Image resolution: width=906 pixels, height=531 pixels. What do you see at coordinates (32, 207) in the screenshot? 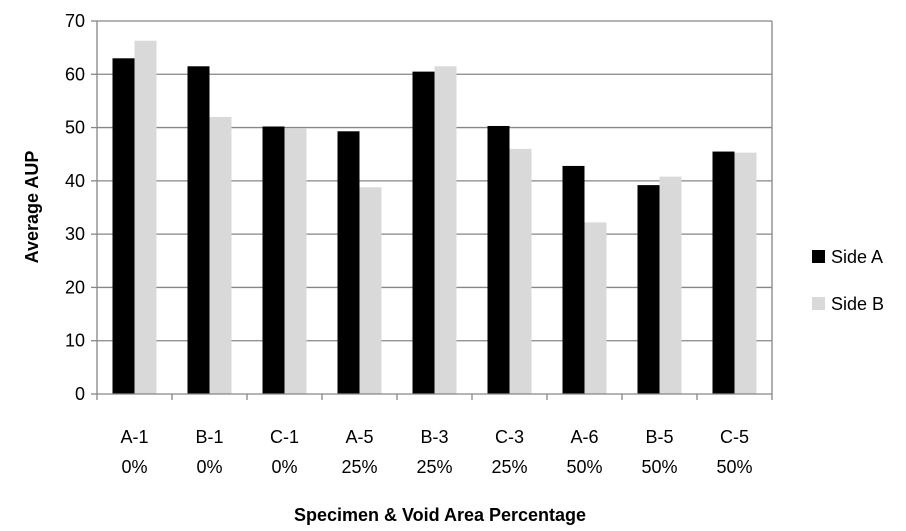
I see `y-axis-title: Average AUP` at bounding box center [32, 207].